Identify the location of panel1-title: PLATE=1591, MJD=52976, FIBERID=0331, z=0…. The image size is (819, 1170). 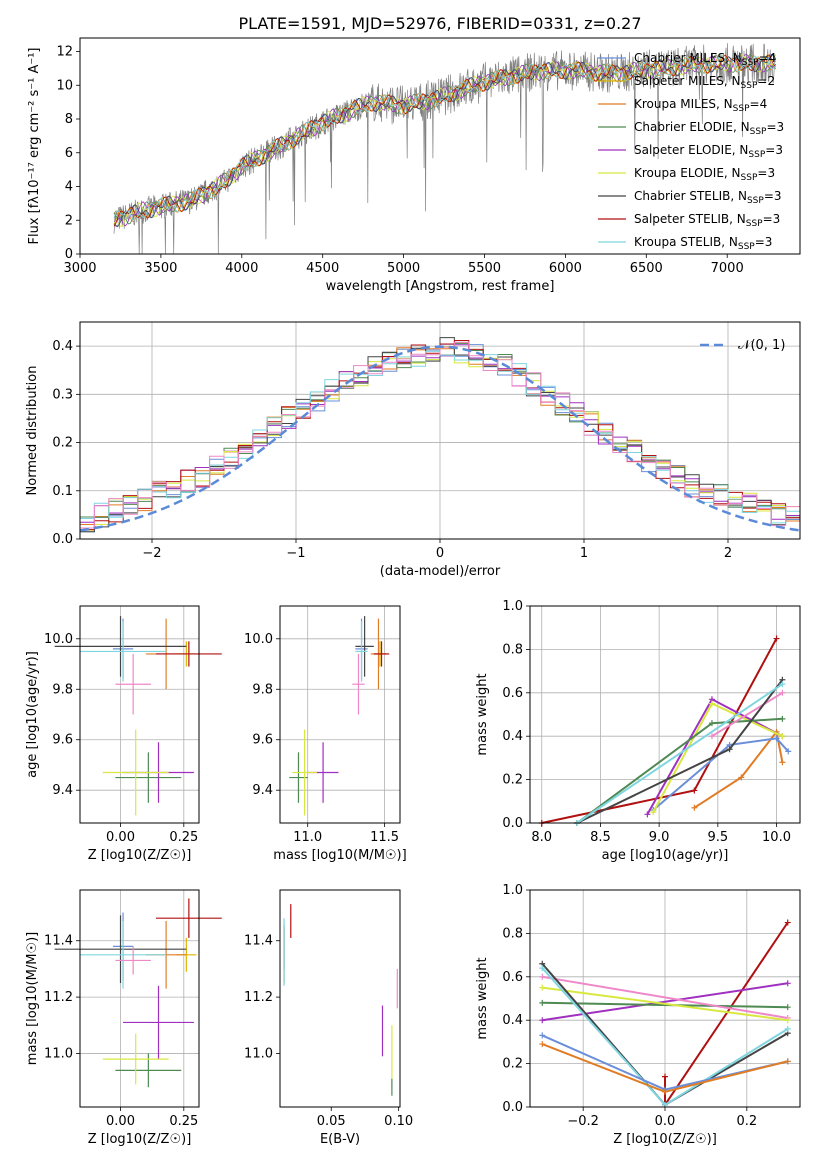
(439, 23).